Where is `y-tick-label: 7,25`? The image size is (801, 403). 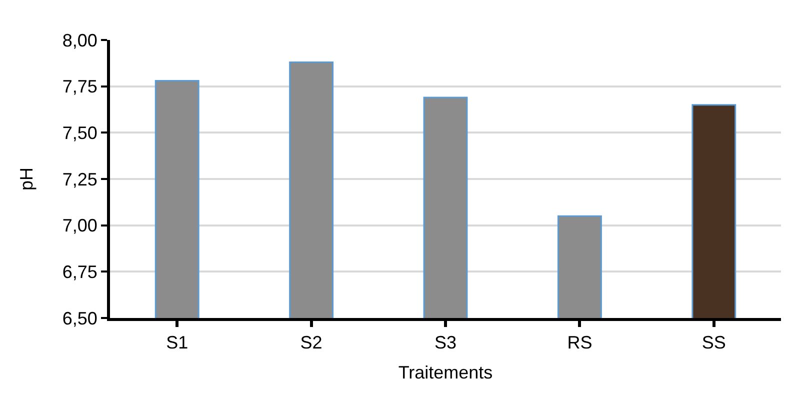
y-tick-label: 7,25 is located at coordinates (80, 179).